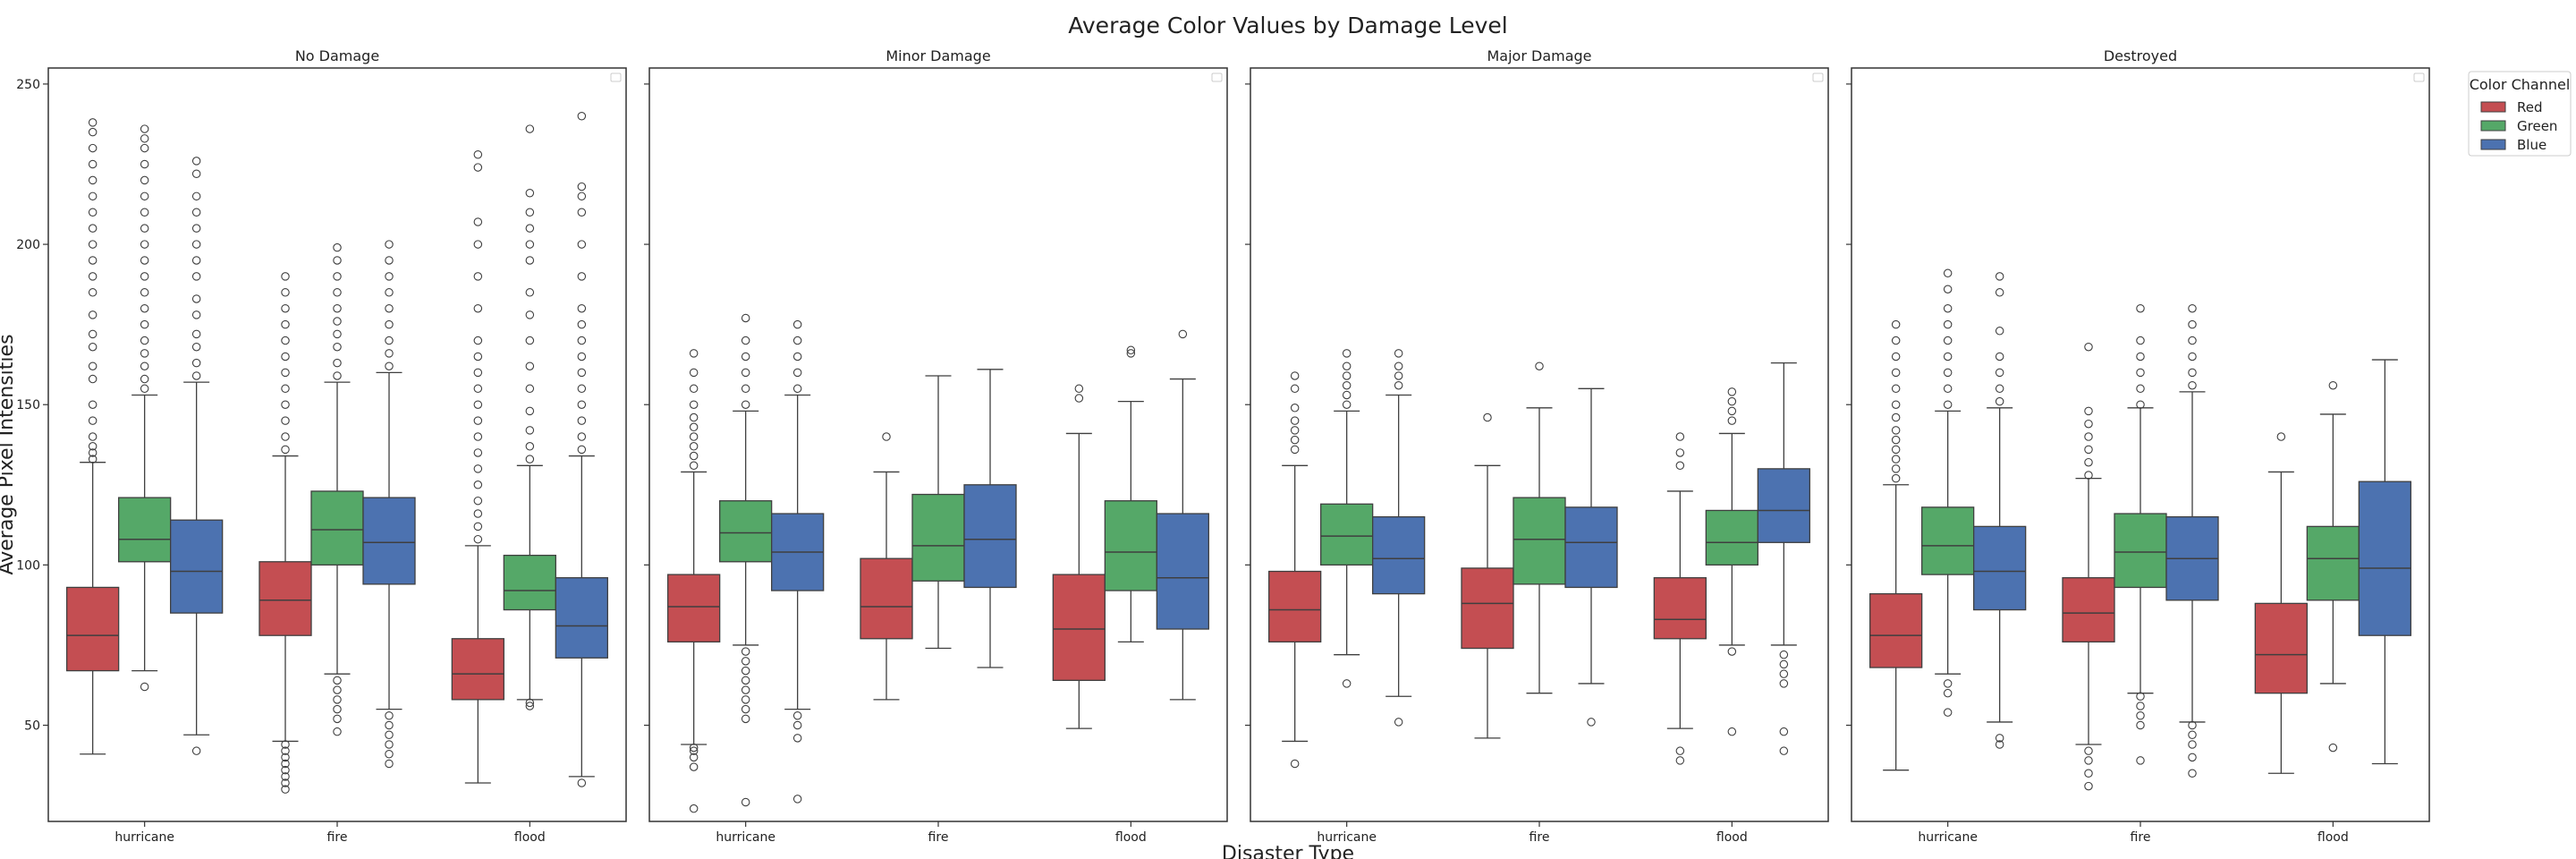 The height and width of the screenshot is (859, 2576). What do you see at coordinates (2140, 55) in the screenshot?
I see `panel-title: Destroyed` at bounding box center [2140, 55].